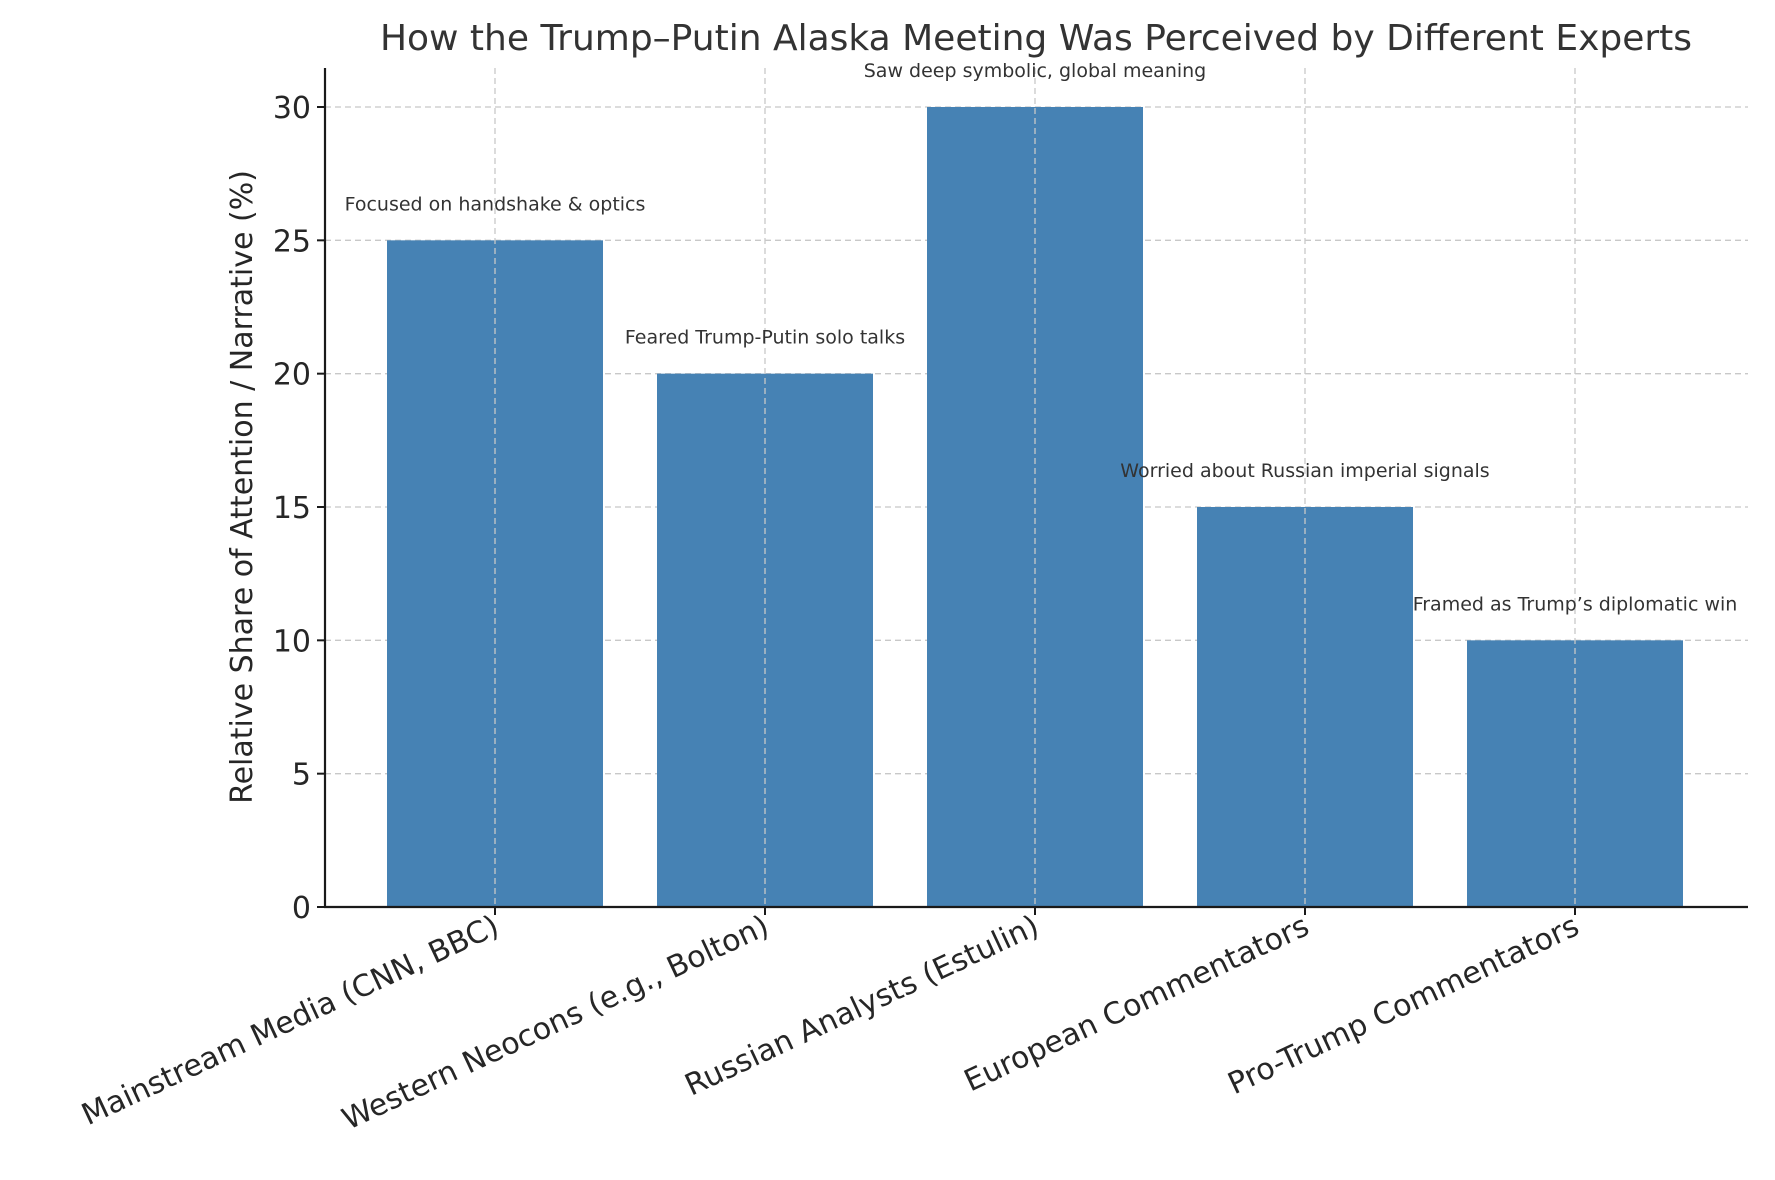  I want to click on y-tick-label: 10, so click(292, 641).